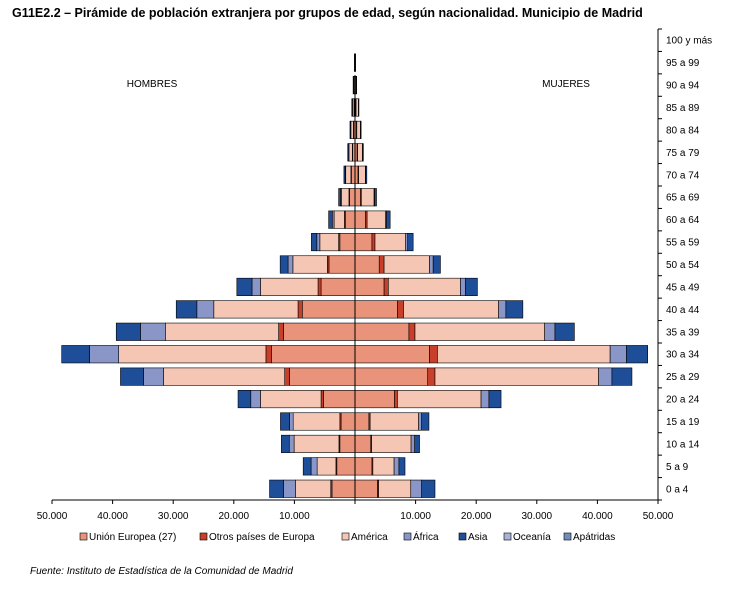  What do you see at coordinates (478, 537) in the screenshot?
I see `legend-label: Asia` at bounding box center [478, 537].